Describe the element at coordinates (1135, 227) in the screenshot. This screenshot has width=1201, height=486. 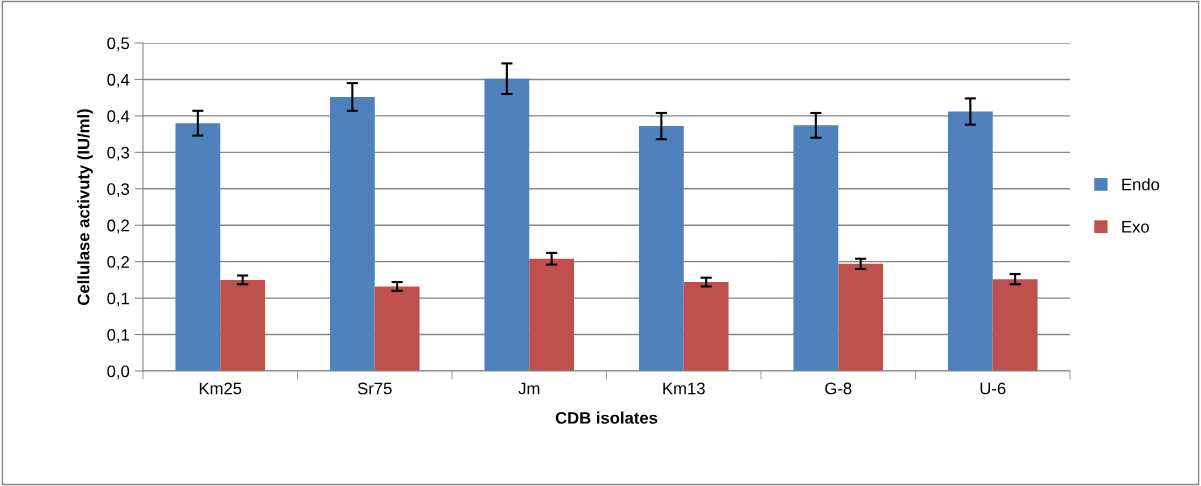
I see `legend-label: Exo` at that location.